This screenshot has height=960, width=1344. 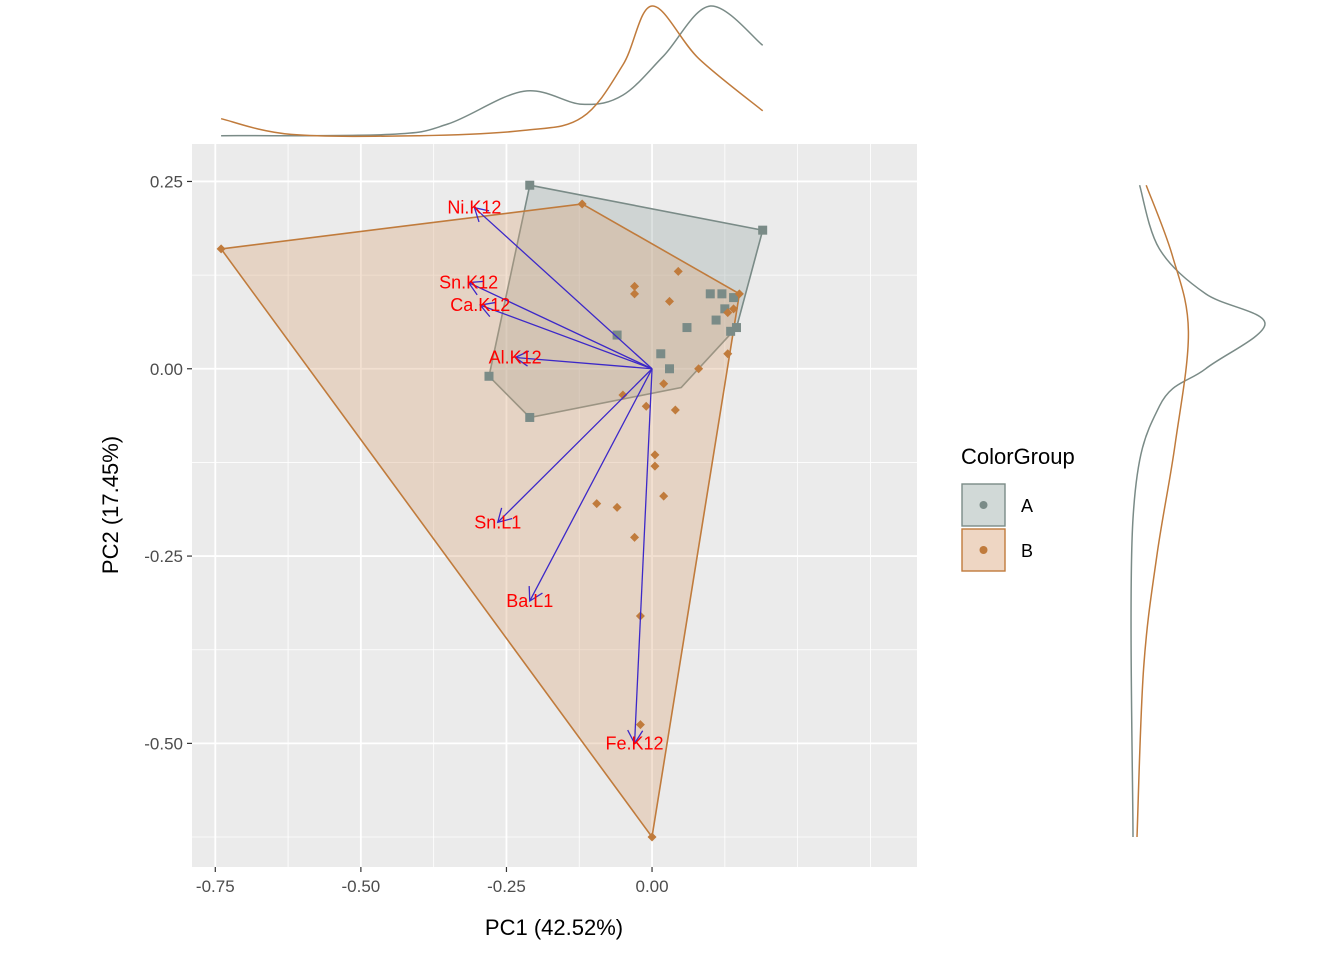 I want to click on loading-arrowhead-Ca.K12, so click(x=487, y=309).